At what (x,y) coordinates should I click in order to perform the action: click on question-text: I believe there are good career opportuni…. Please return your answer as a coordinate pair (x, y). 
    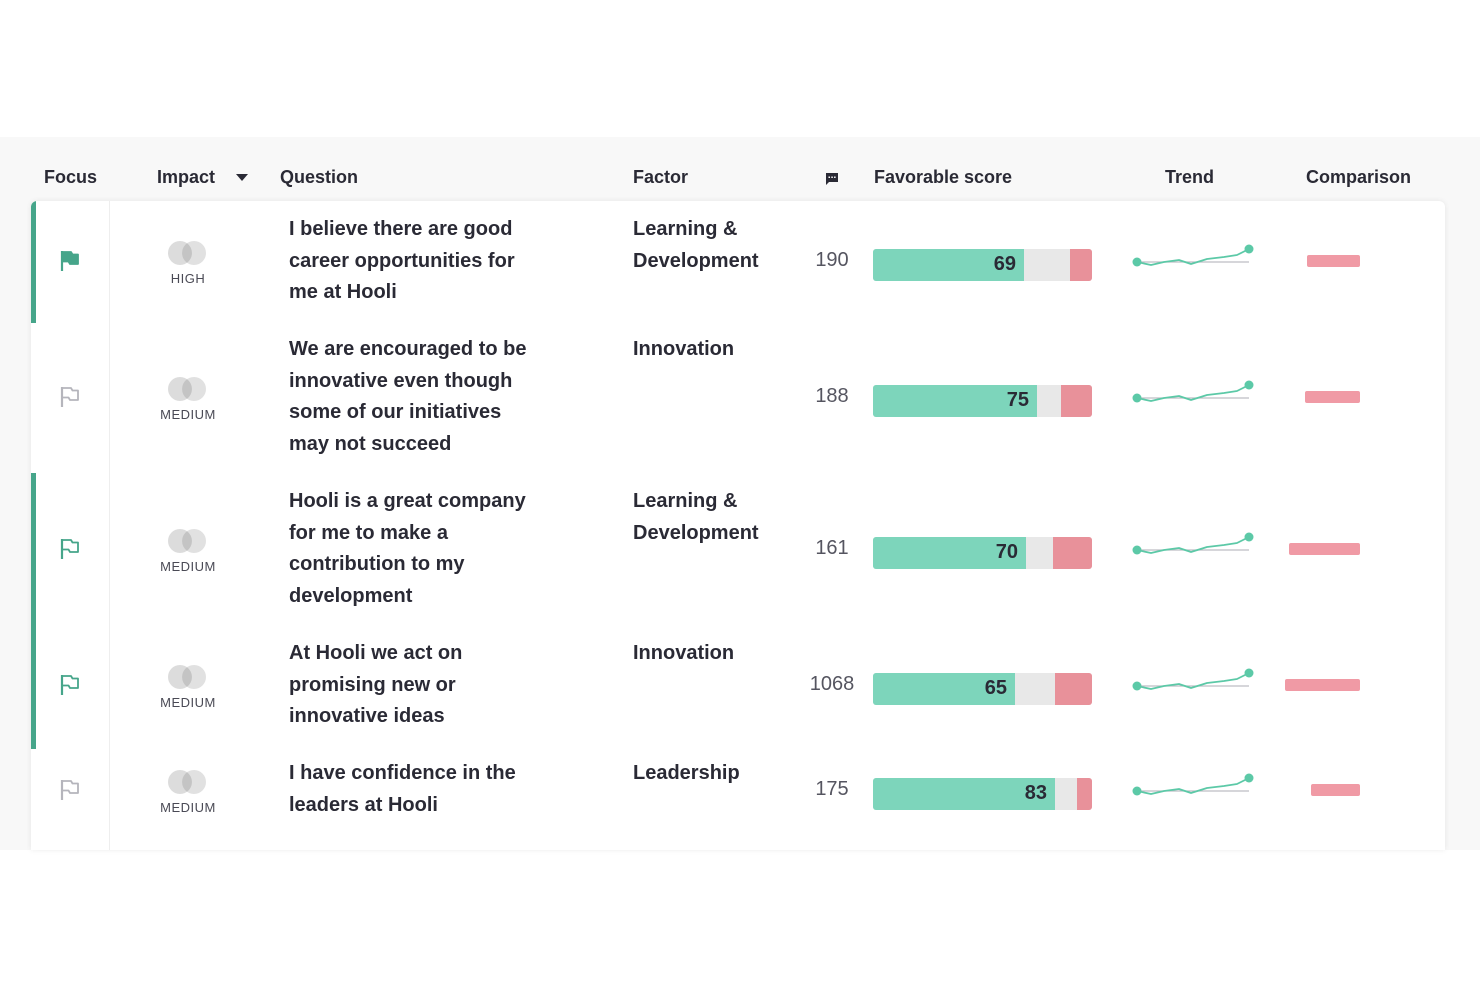
    Looking at the image, I should click on (434, 261).